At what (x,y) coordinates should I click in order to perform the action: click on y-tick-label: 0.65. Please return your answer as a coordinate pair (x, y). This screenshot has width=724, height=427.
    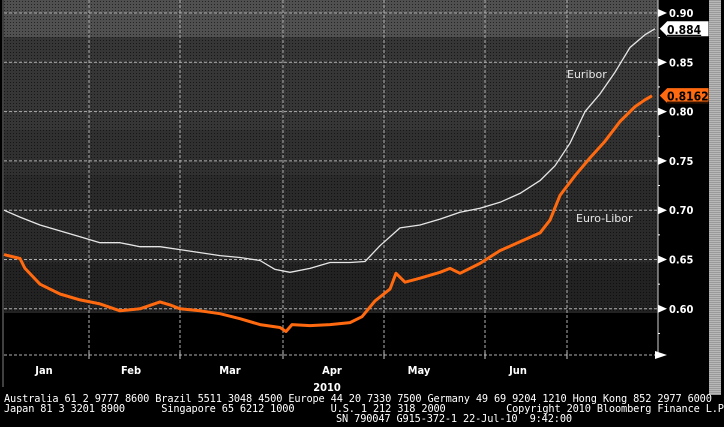
    Looking at the image, I should click on (681, 260).